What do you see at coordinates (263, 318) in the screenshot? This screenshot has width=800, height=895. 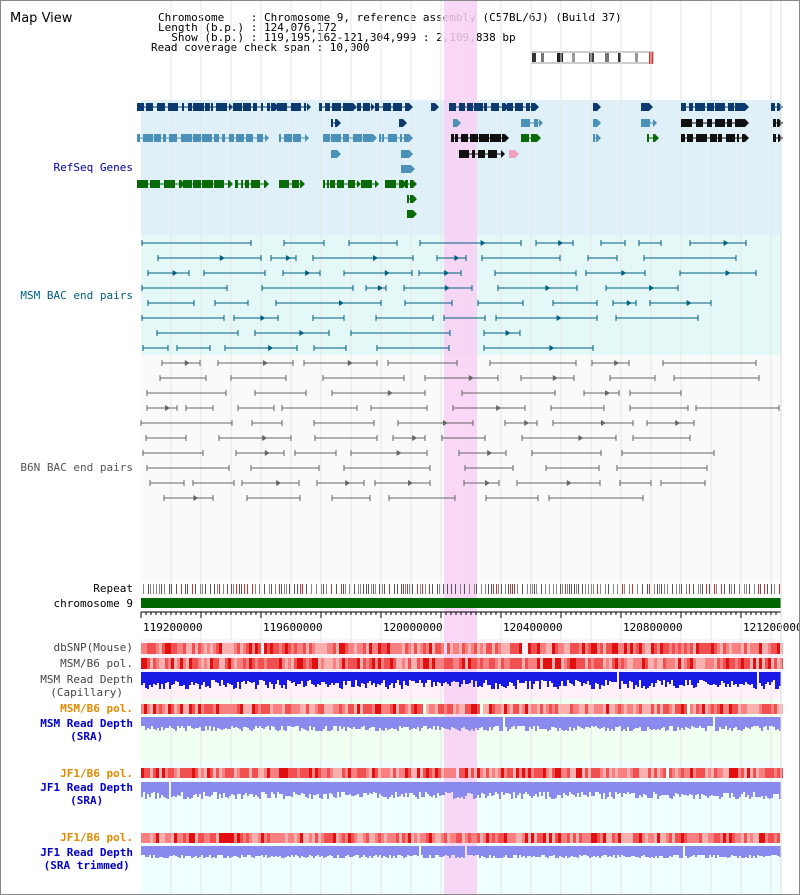 I see `msm-bac-pair-marker` at bounding box center [263, 318].